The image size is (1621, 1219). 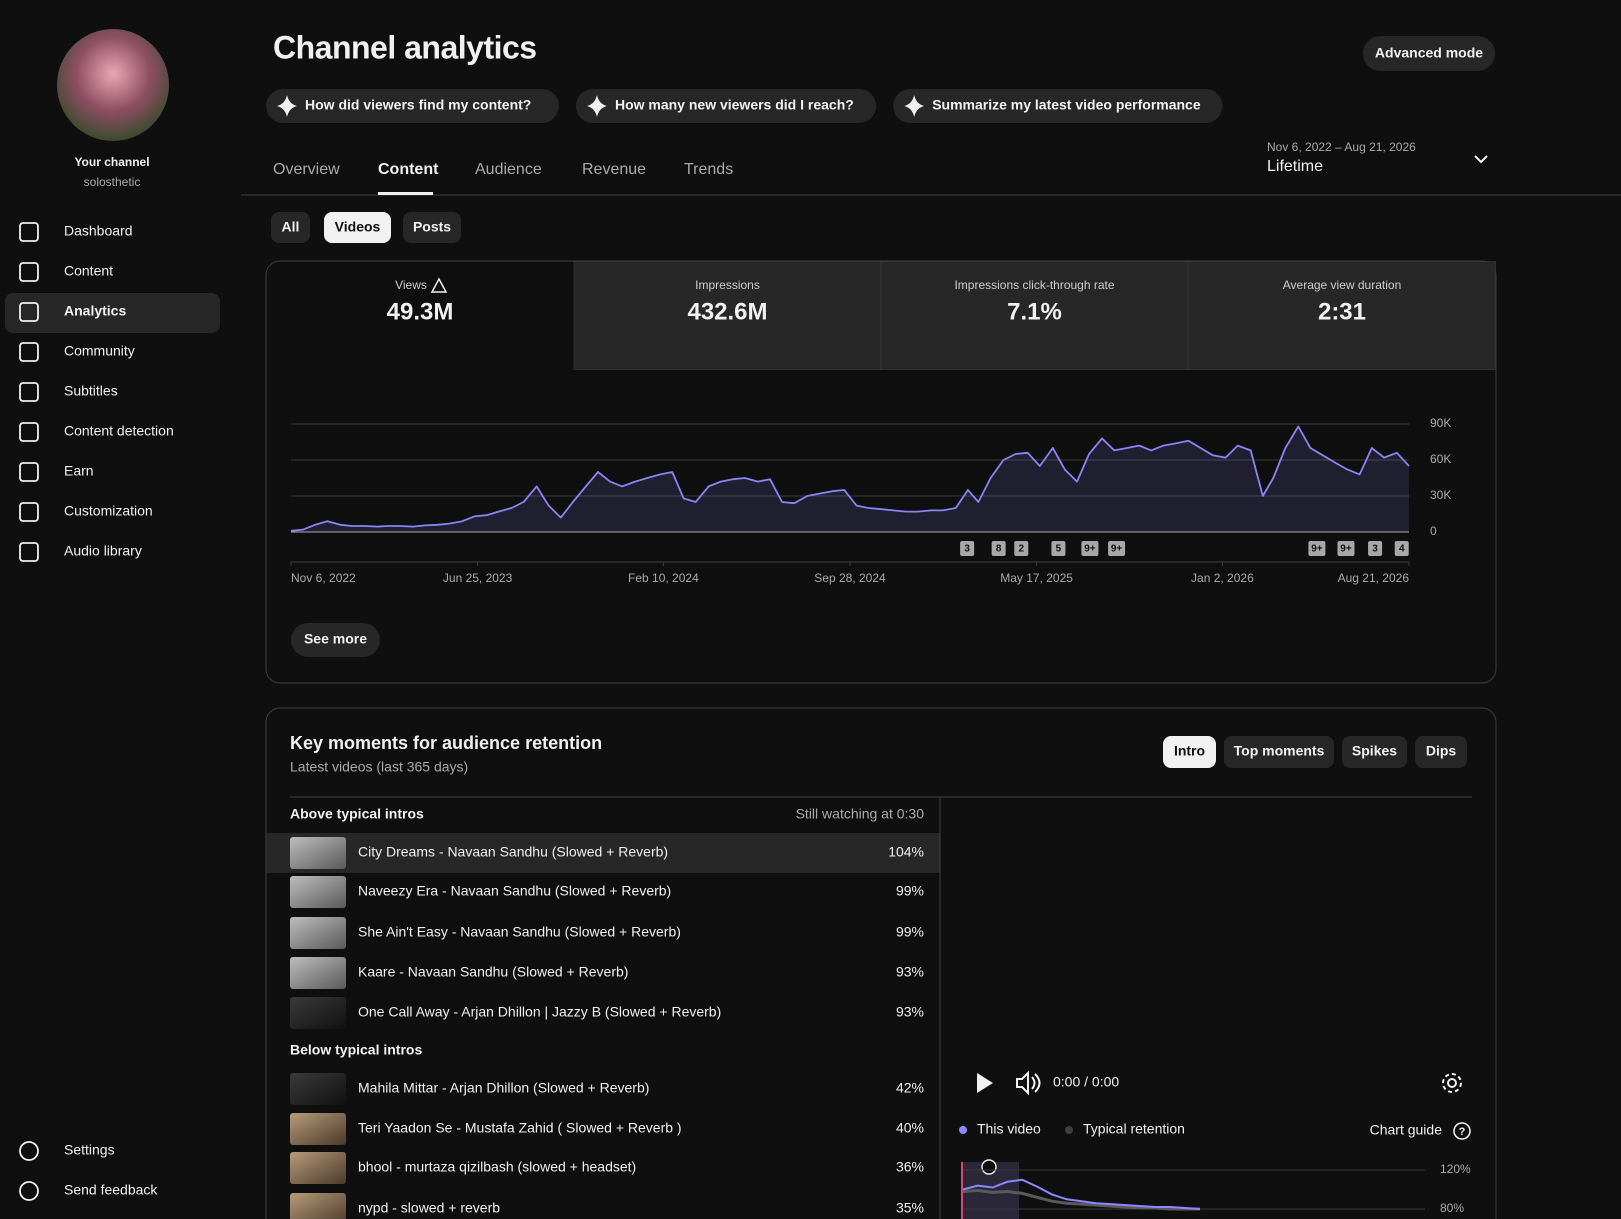 I want to click on below-label: Below typical intros, so click(x=356, y=1050).